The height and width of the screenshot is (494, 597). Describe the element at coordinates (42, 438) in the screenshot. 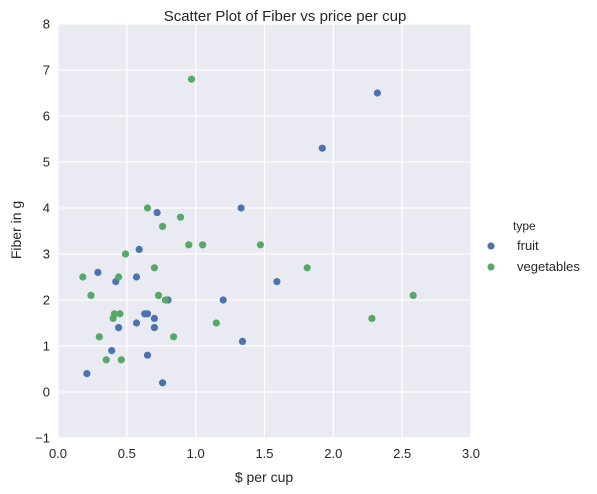

I see `y-tick-label: −1` at that location.